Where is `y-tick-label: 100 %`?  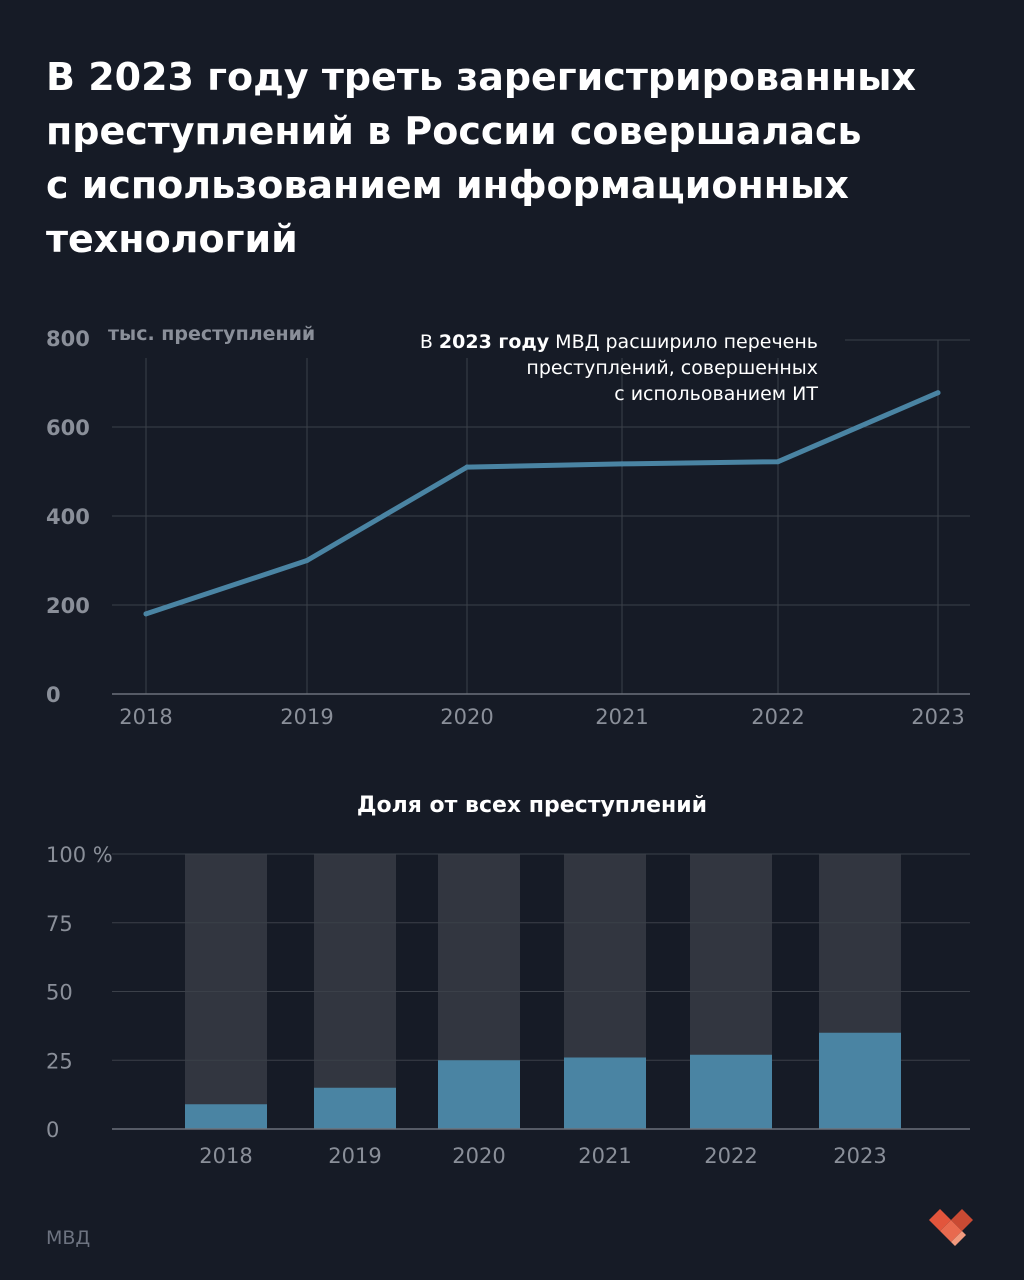
y-tick-label: 100 % is located at coordinates (79, 855).